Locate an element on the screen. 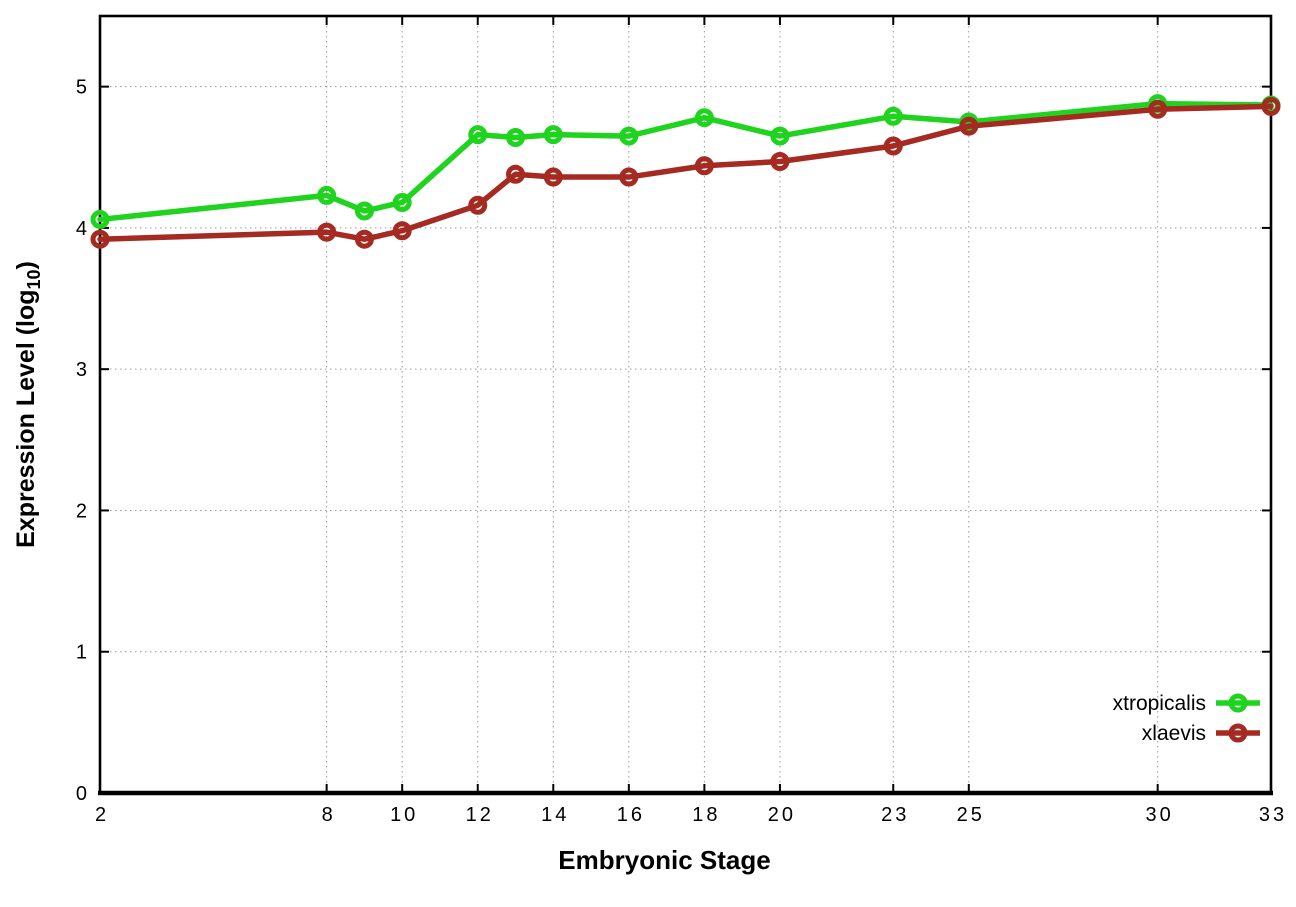 The height and width of the screenshot is (907, 1296). legend-item-xtropicalis: xtropicalis is located at coordinates (1186, 703).